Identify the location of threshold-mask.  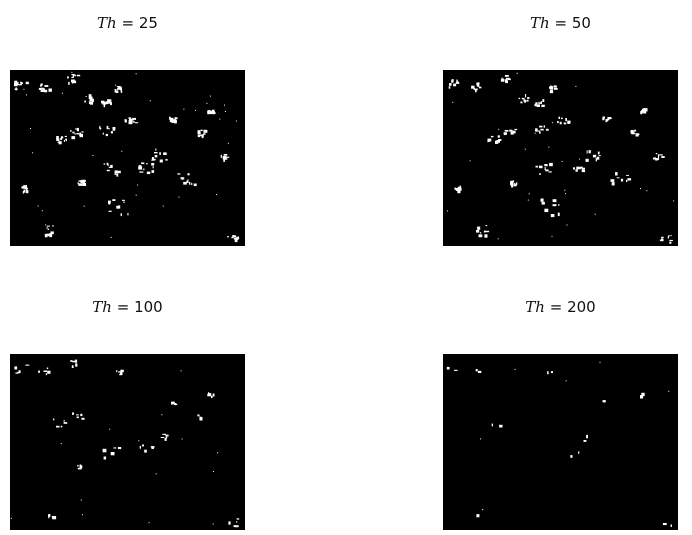
(559, 444).